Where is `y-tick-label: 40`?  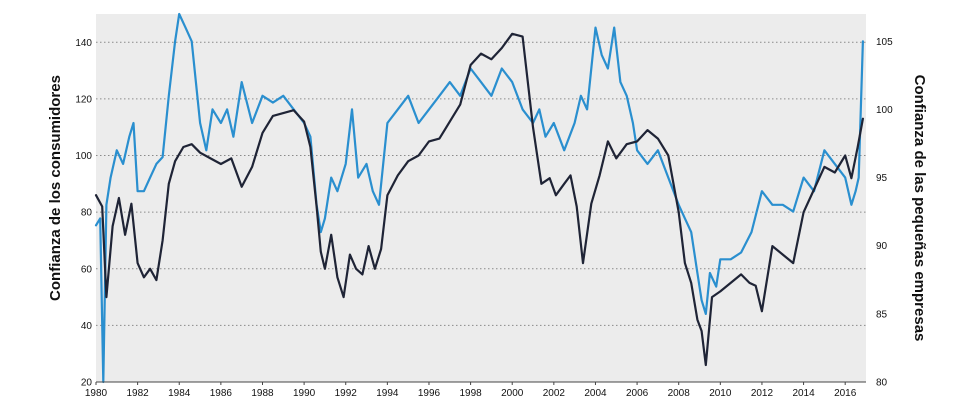 y-tick-label: 40 is located at coordinates (87, 326).